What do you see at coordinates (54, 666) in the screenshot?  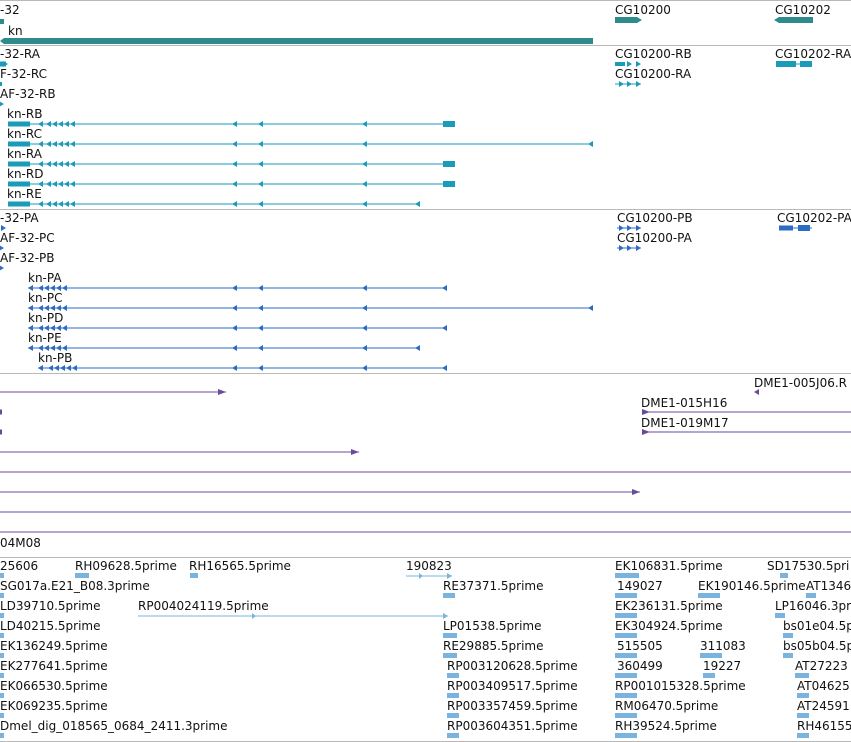 I see `feature-label: EK277641.5prime` at bounding box center [54, 666].